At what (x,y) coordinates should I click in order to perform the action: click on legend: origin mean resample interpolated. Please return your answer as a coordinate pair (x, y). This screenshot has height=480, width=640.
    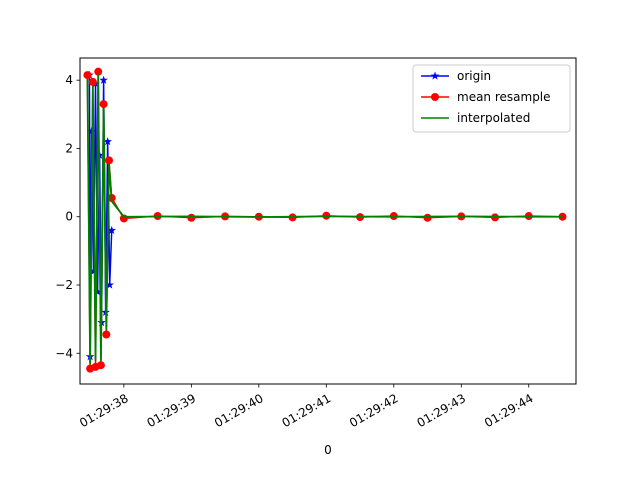
    Looking at the image, I should click on (491, 98).